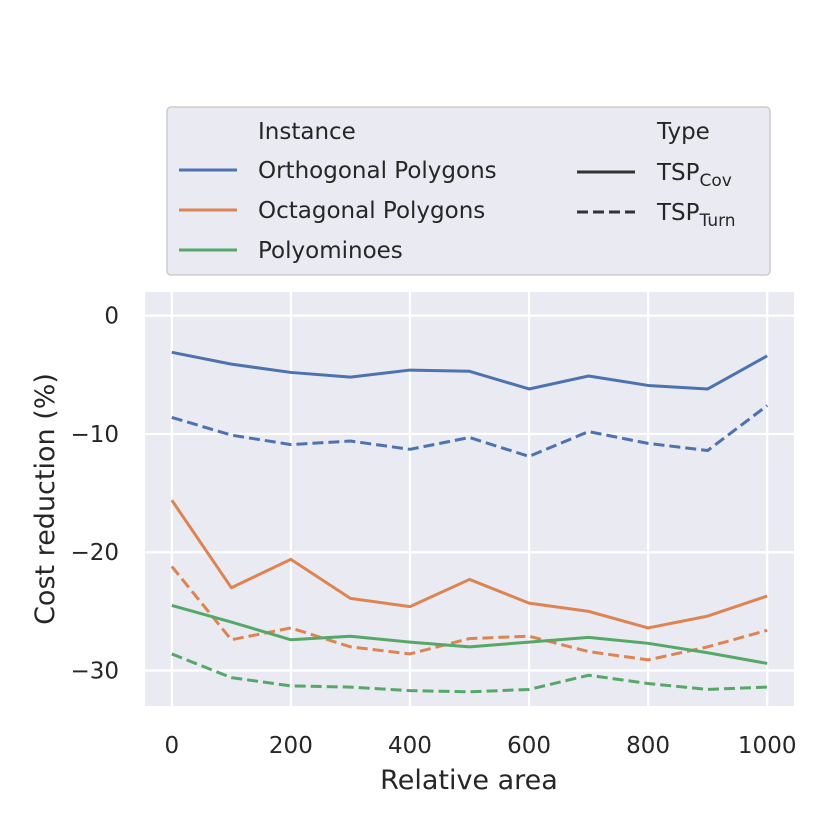 The width and height of the screenshot is (830, 834). Describe the element at coordinates (291, 746) in the screenshot. I see `x-tick-label: 200` at that location.